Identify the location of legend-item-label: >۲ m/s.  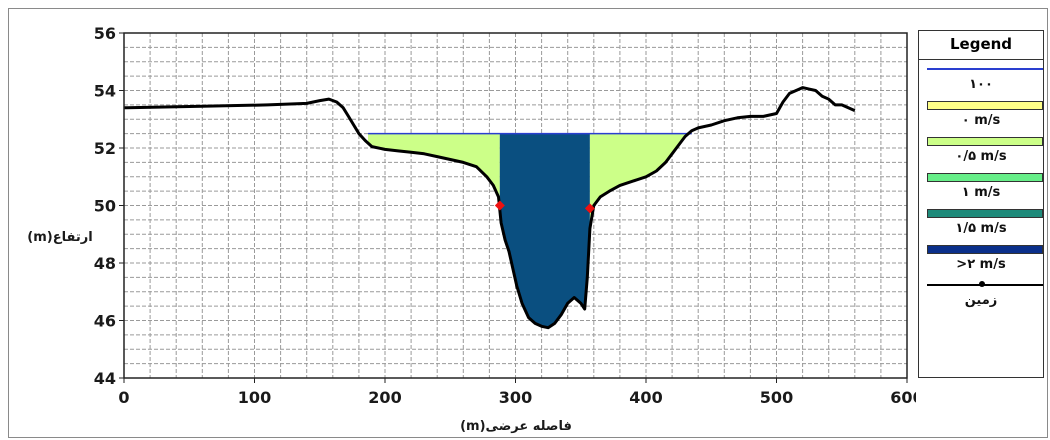
(981, 264).